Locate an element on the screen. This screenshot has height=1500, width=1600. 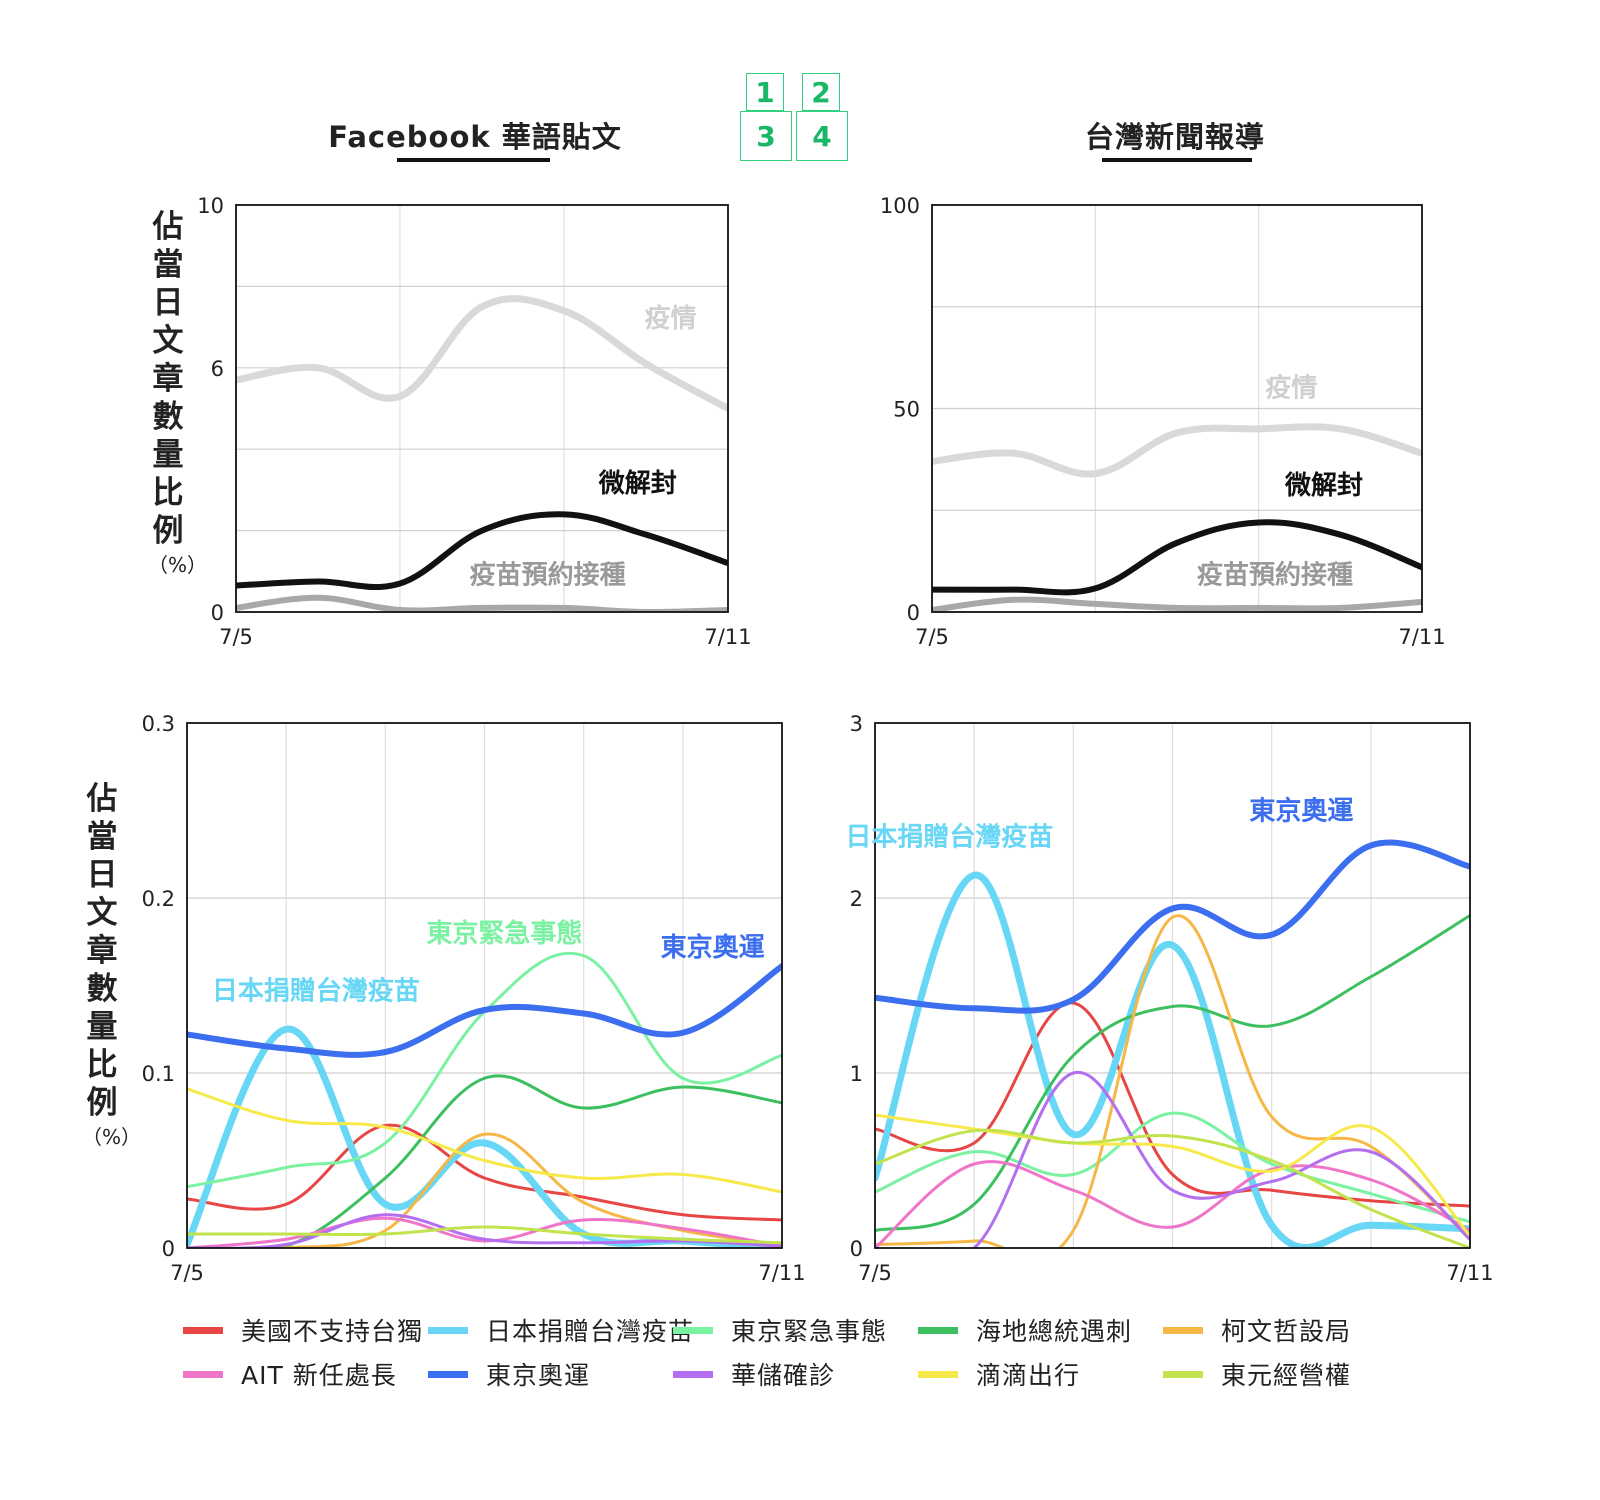
legend-item: 東元經營權 is located at coordinates (1257, 1374).